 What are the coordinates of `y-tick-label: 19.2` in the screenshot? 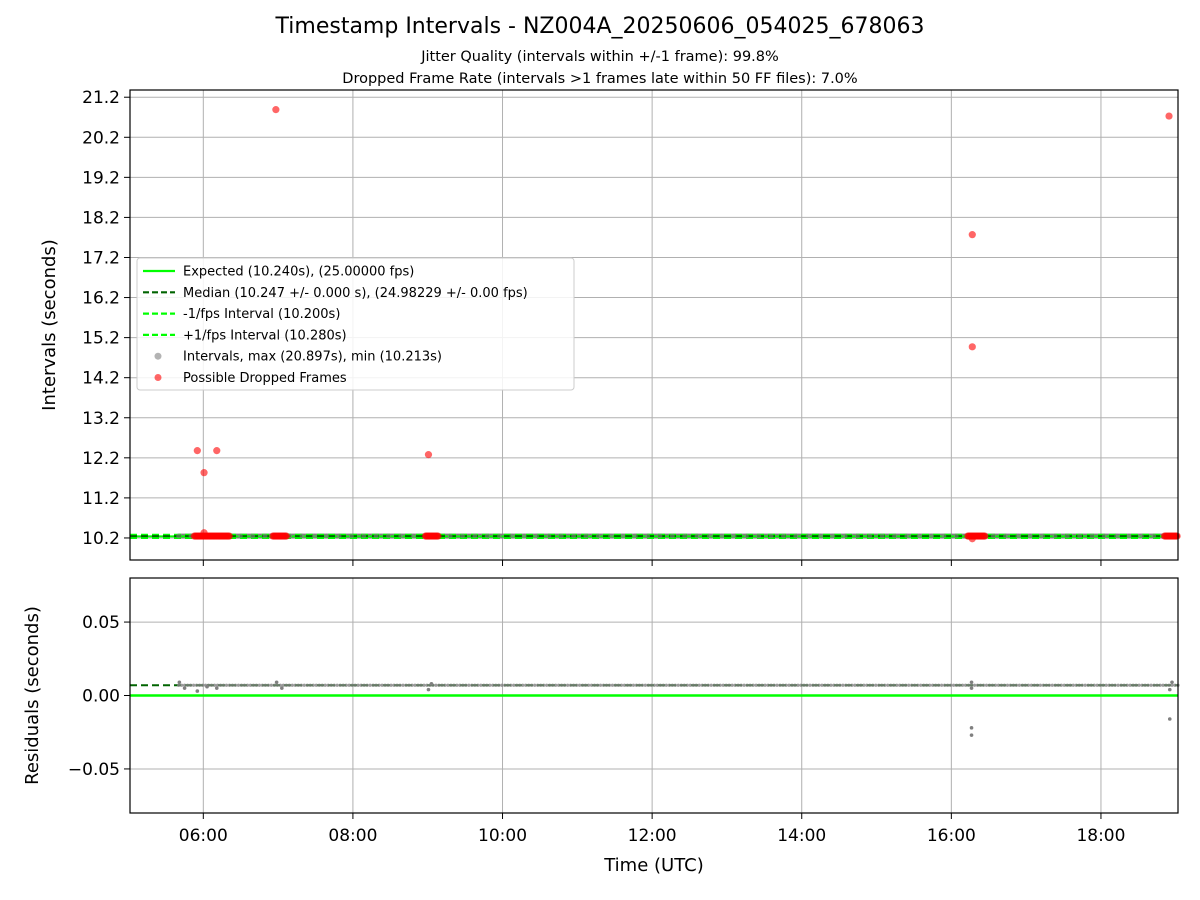 It's located at (101, 178).